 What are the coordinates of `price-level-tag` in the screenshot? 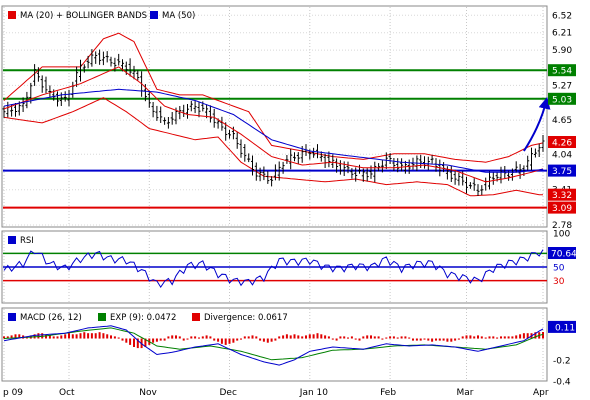 It's located at (562, 70).